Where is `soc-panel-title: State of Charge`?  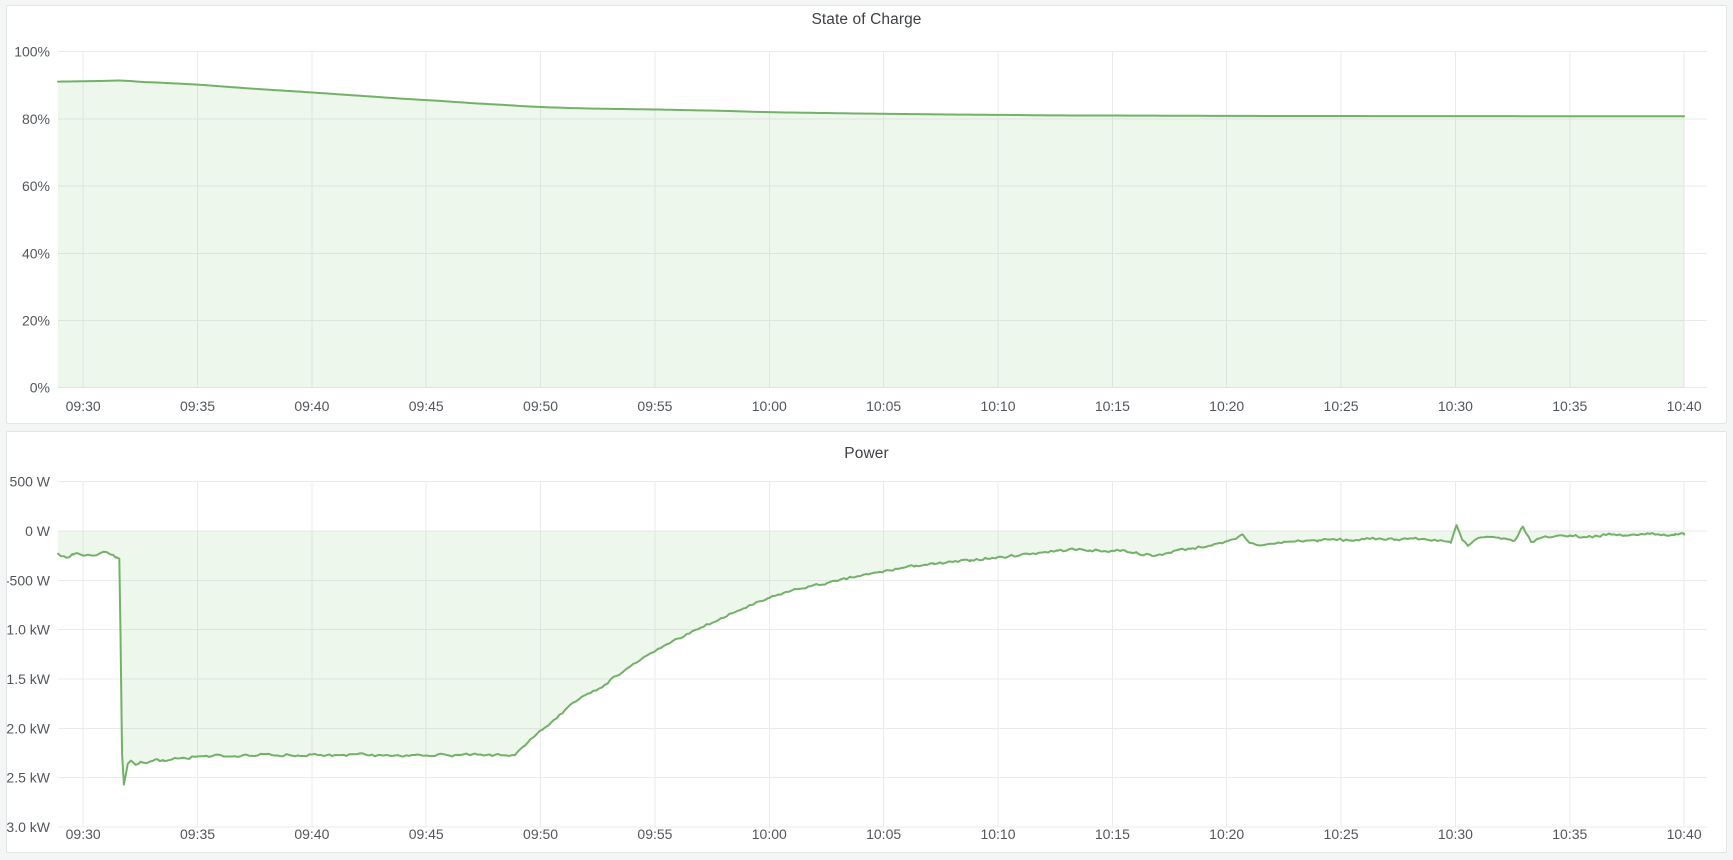
soc-panel-title: State of Charge is located at coordinates (866, 19).